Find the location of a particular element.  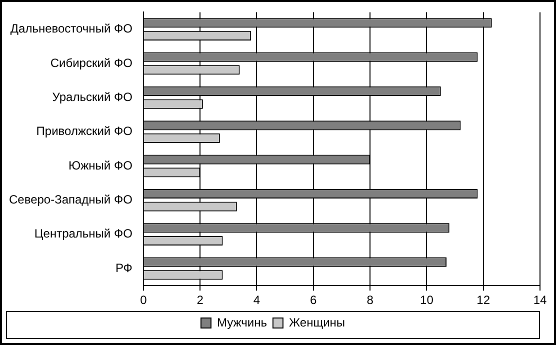

x-tick-label: 10 is located at coordinates (427, 300).